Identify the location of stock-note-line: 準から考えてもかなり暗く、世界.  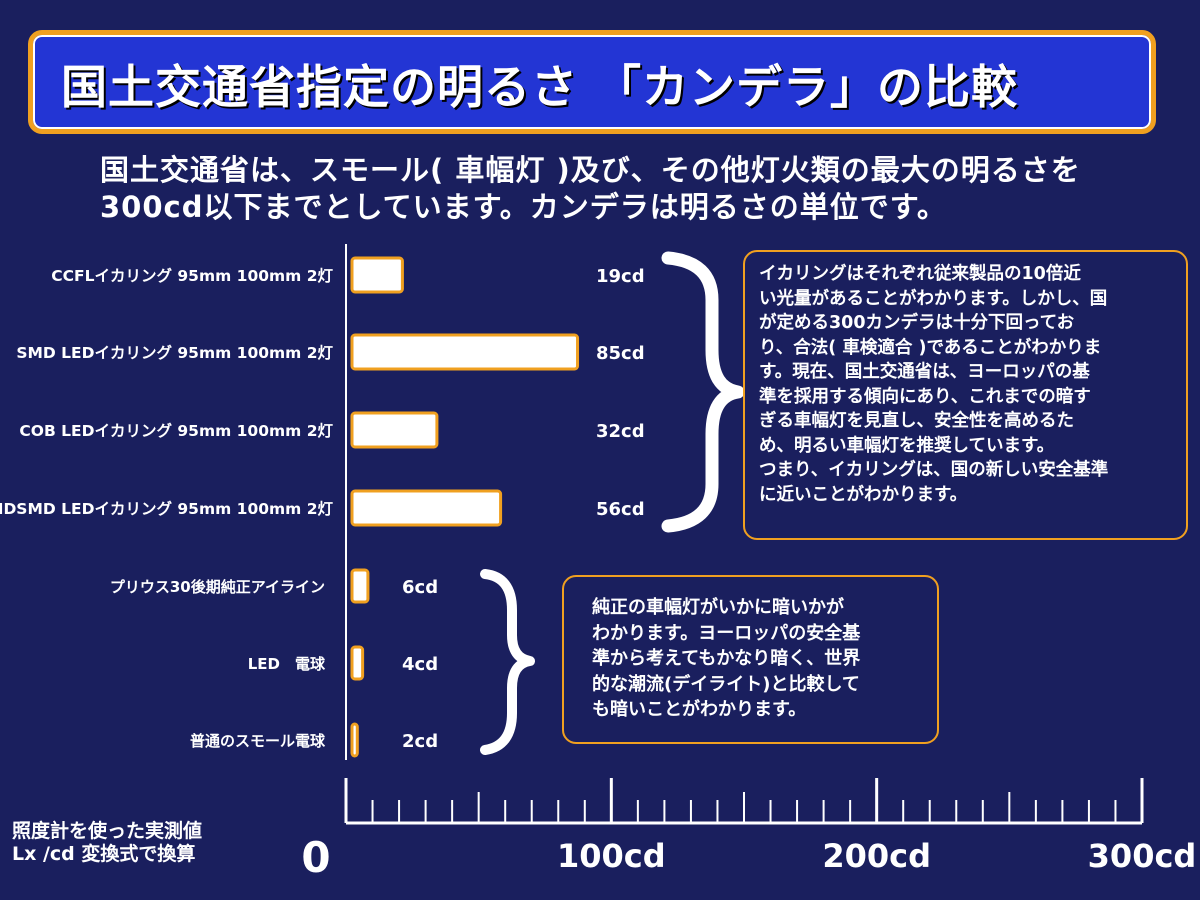
(726, 658).